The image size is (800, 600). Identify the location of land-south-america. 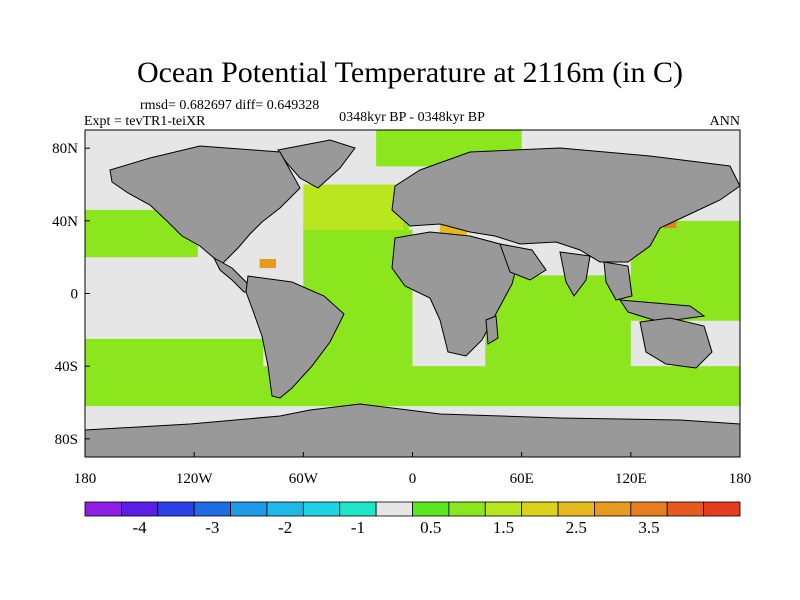
(295, 337).